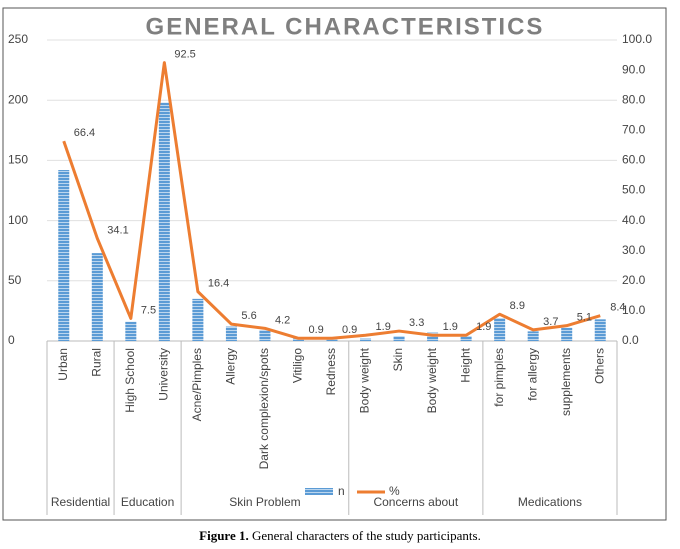 The height and width of the screenshot is (549, 680). What do you see at coordinates (634, 280) in the screenshot?
I see `y2-tick-label: 20.0` at bounding box center [634, 280].